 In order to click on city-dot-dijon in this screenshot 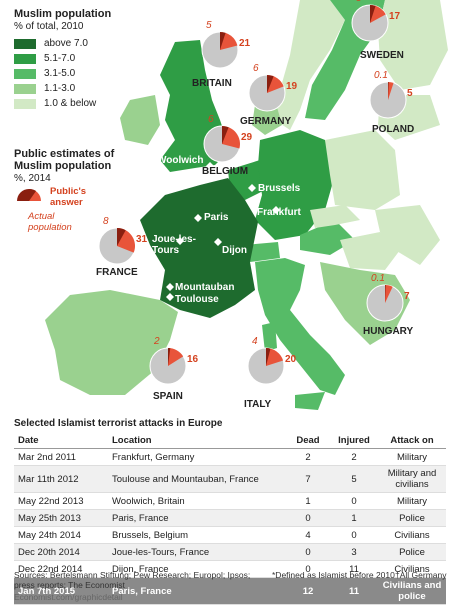, I will do `click(218, 242)`.